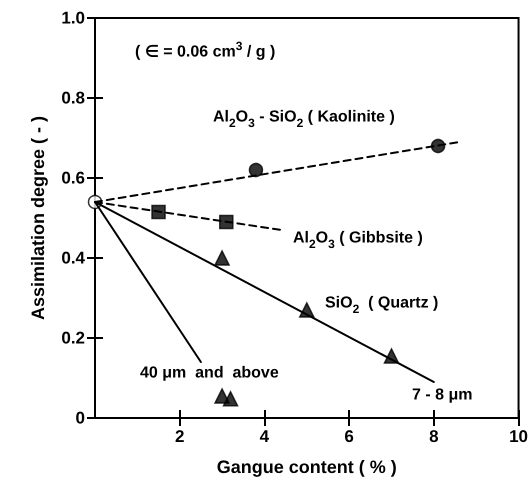 This screenshot has width=531, height=498. I want to click on x-tick-label: 10, so click(518, 436).